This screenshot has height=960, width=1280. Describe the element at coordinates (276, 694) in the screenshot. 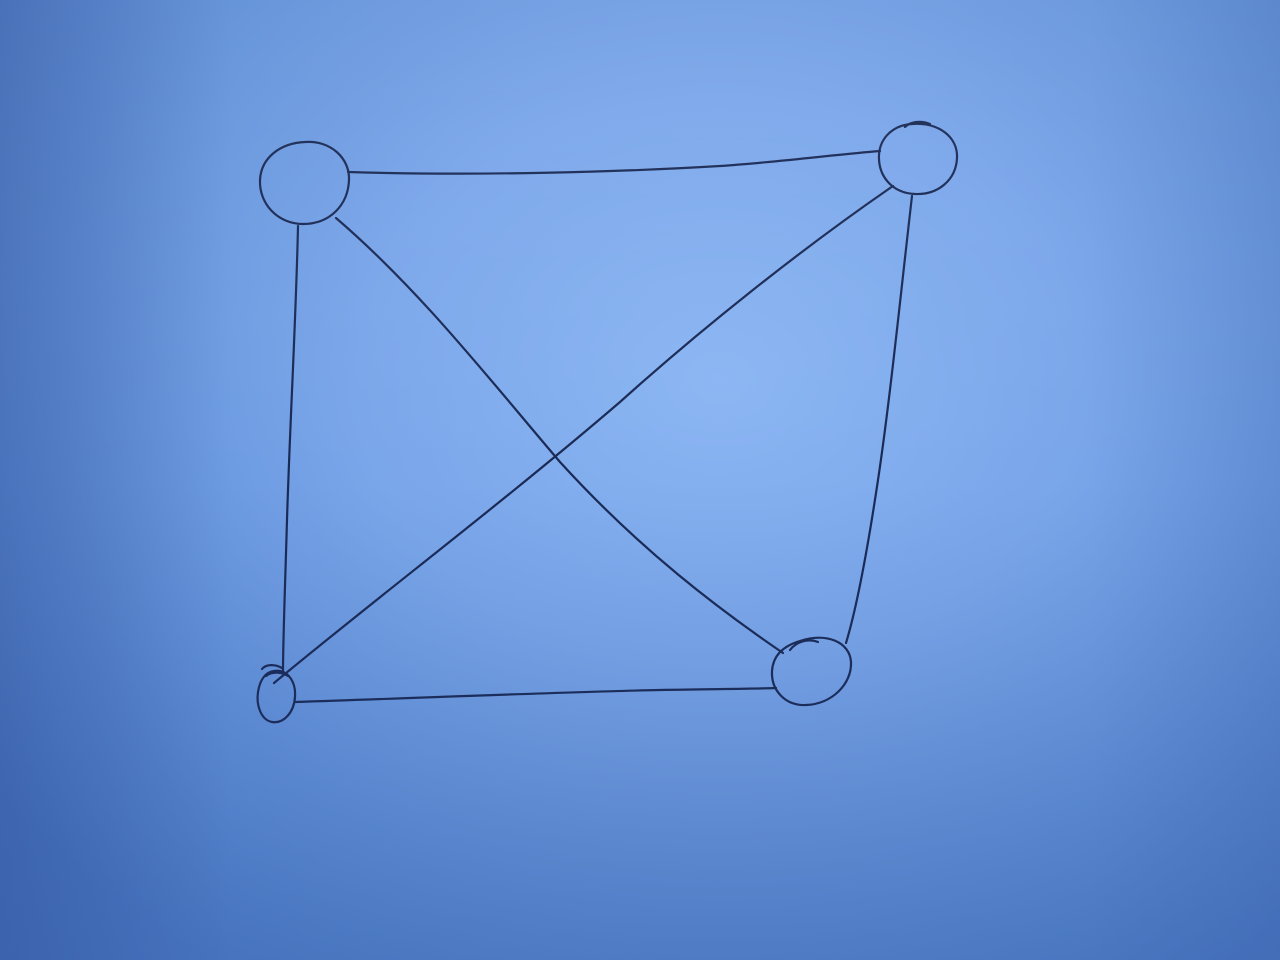

I see `node-bottom-left` at that location.